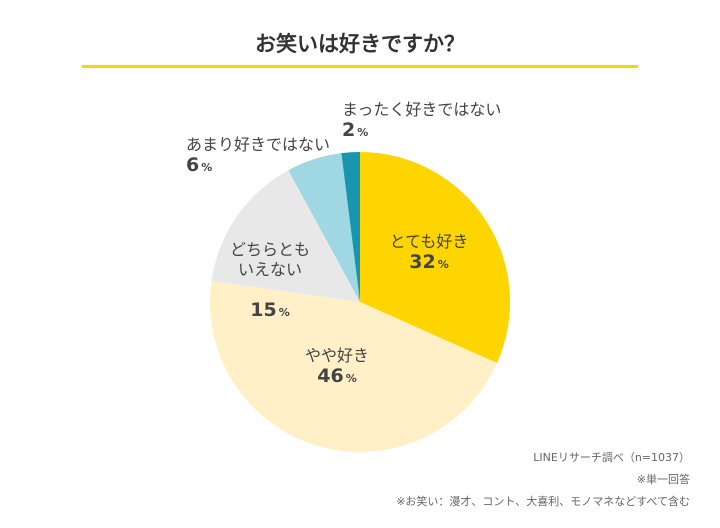  Describe the element at coordinates (336, 355) in the screenshot. I see `slice-label-1: やや好き` at that location.